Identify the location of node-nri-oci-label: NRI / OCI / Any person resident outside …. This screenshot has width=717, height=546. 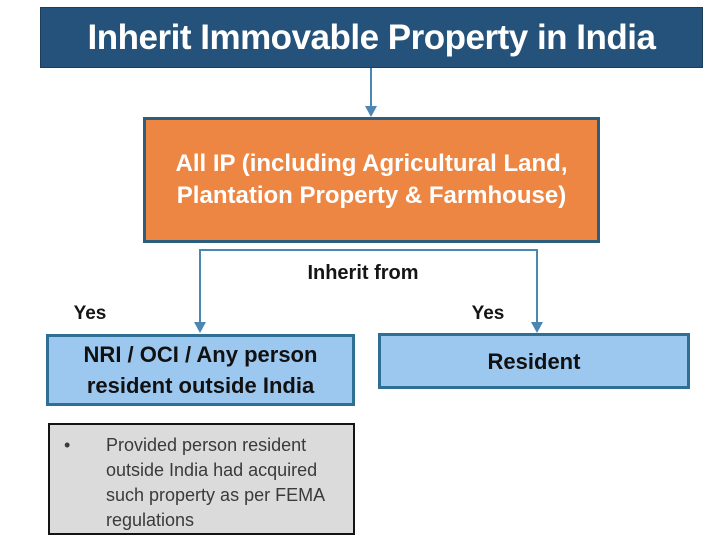
(200, 370).